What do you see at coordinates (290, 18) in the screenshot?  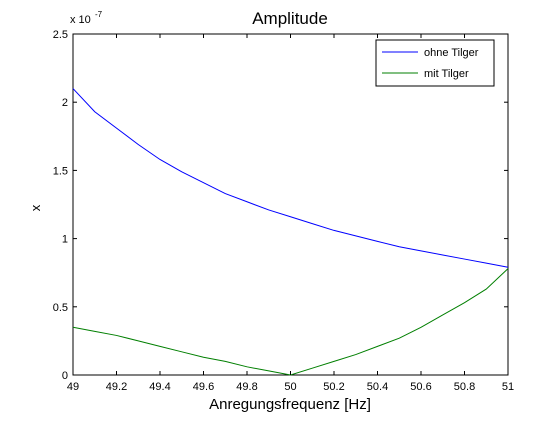 I see `chart-title: Amplitude` at bounding box center [290, 18].